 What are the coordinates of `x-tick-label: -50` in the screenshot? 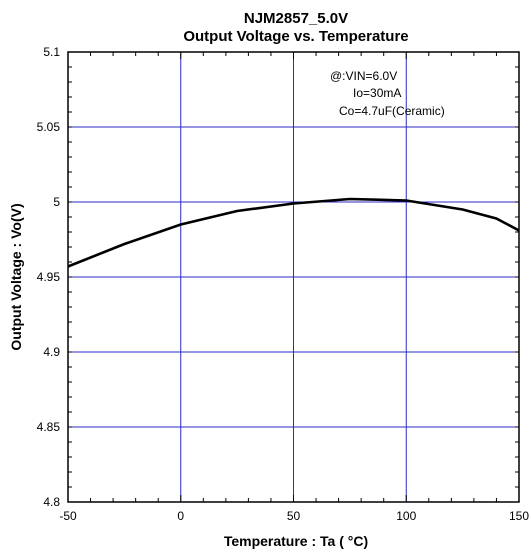 It's located at (68, 516).